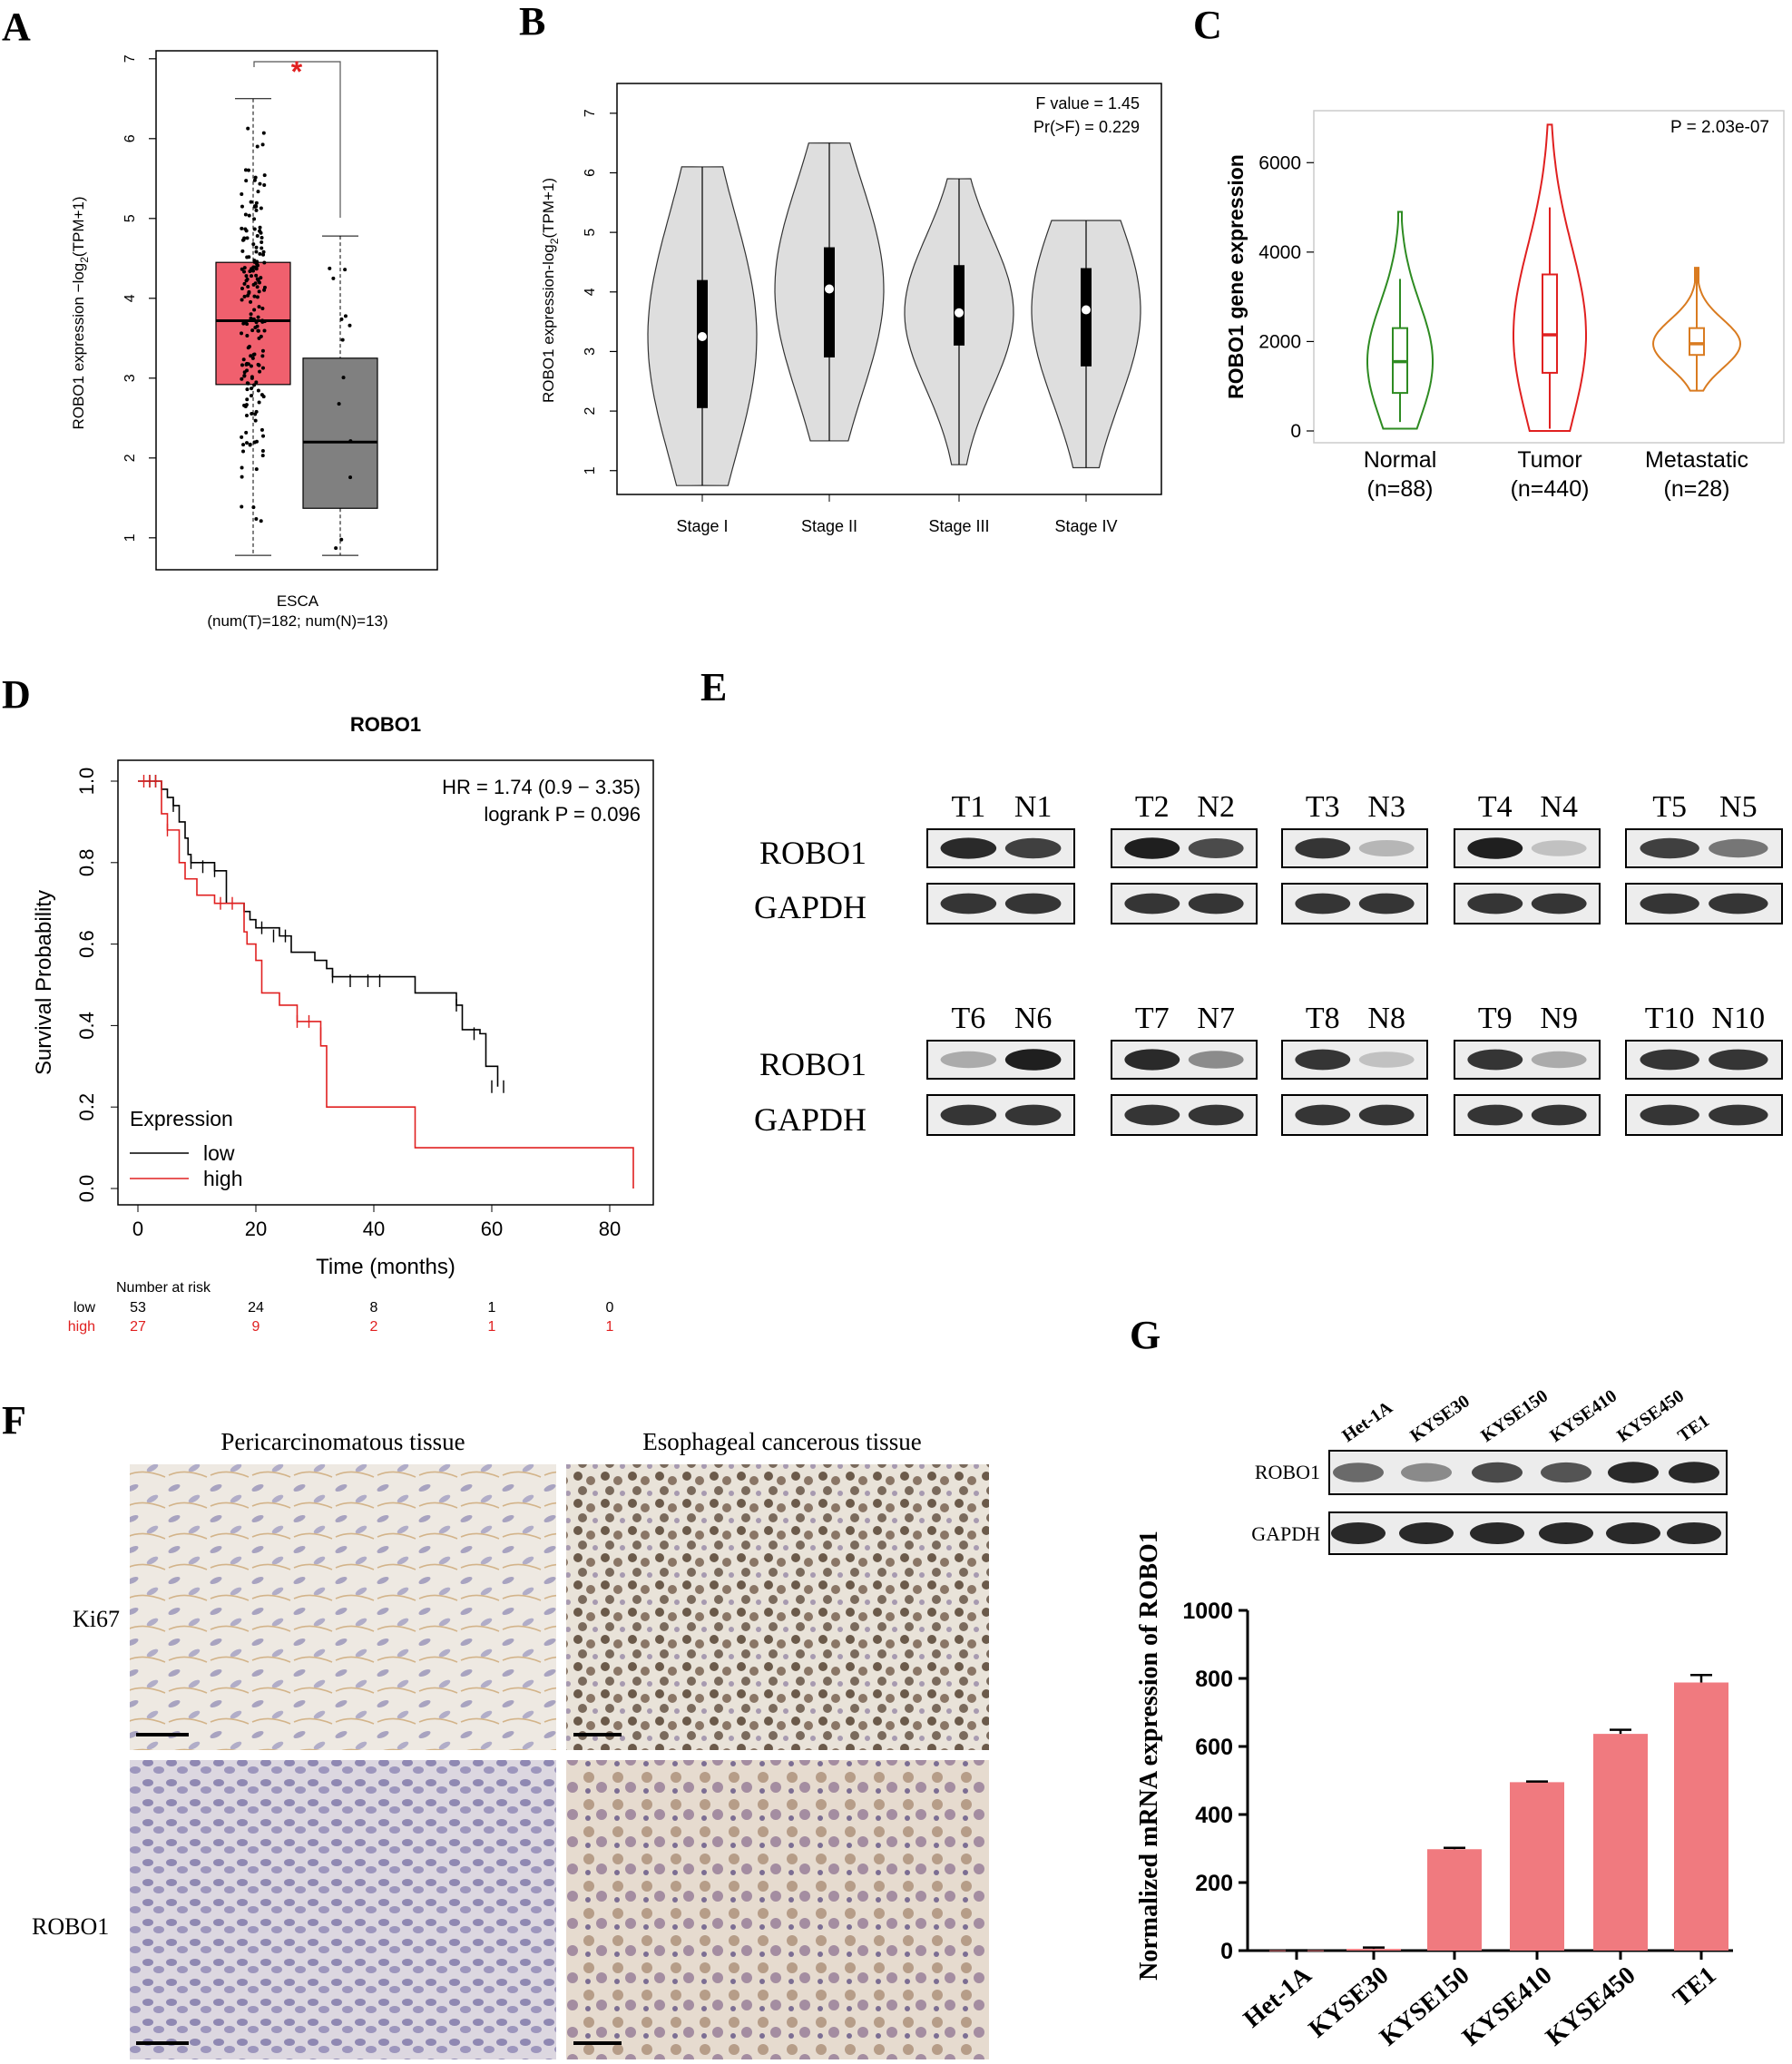  Describe the element at coordinates (130, 138) in the screenshot. I see `panel-a-ytick-label: 6` at that location.